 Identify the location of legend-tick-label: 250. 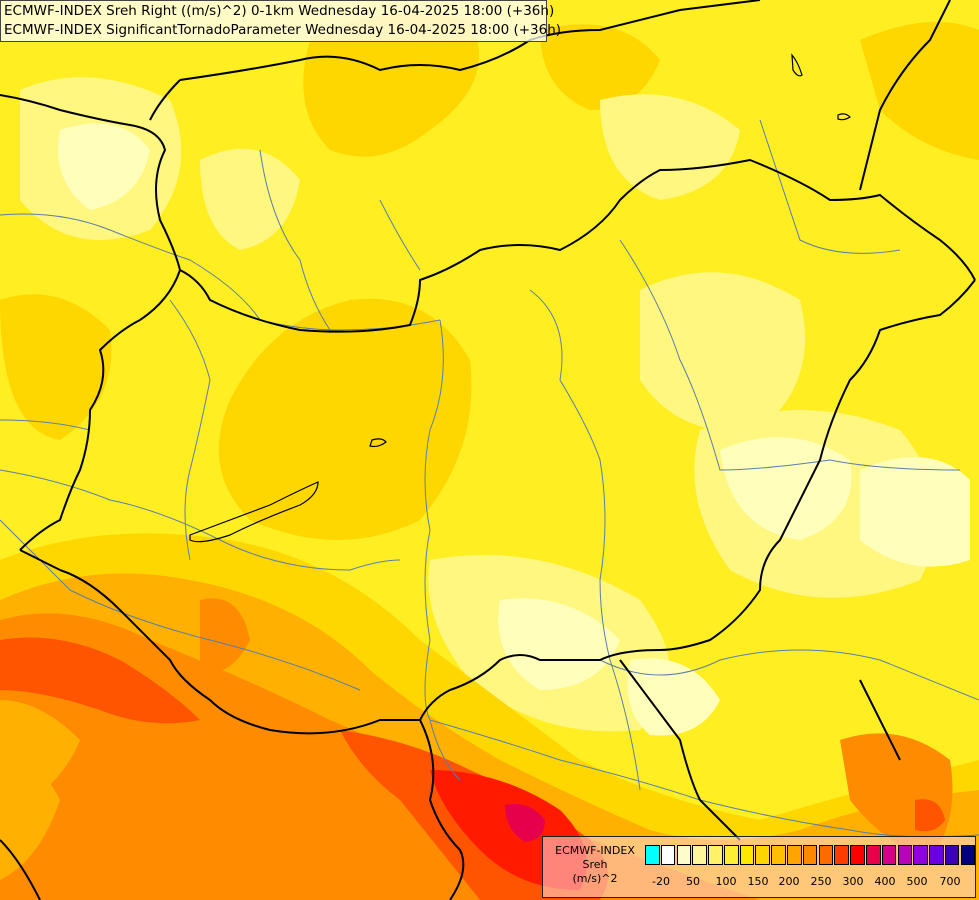
(821, 881).